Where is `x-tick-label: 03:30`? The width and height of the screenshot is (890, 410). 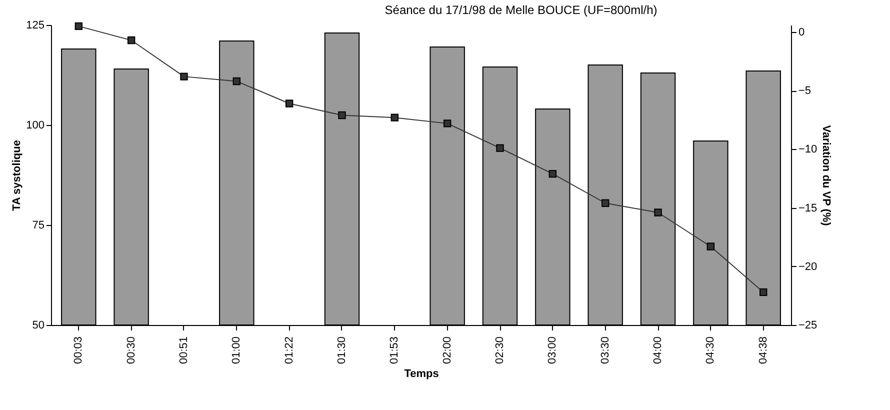 x-tick-label: 03:30 is located at coordinates (605, 350).